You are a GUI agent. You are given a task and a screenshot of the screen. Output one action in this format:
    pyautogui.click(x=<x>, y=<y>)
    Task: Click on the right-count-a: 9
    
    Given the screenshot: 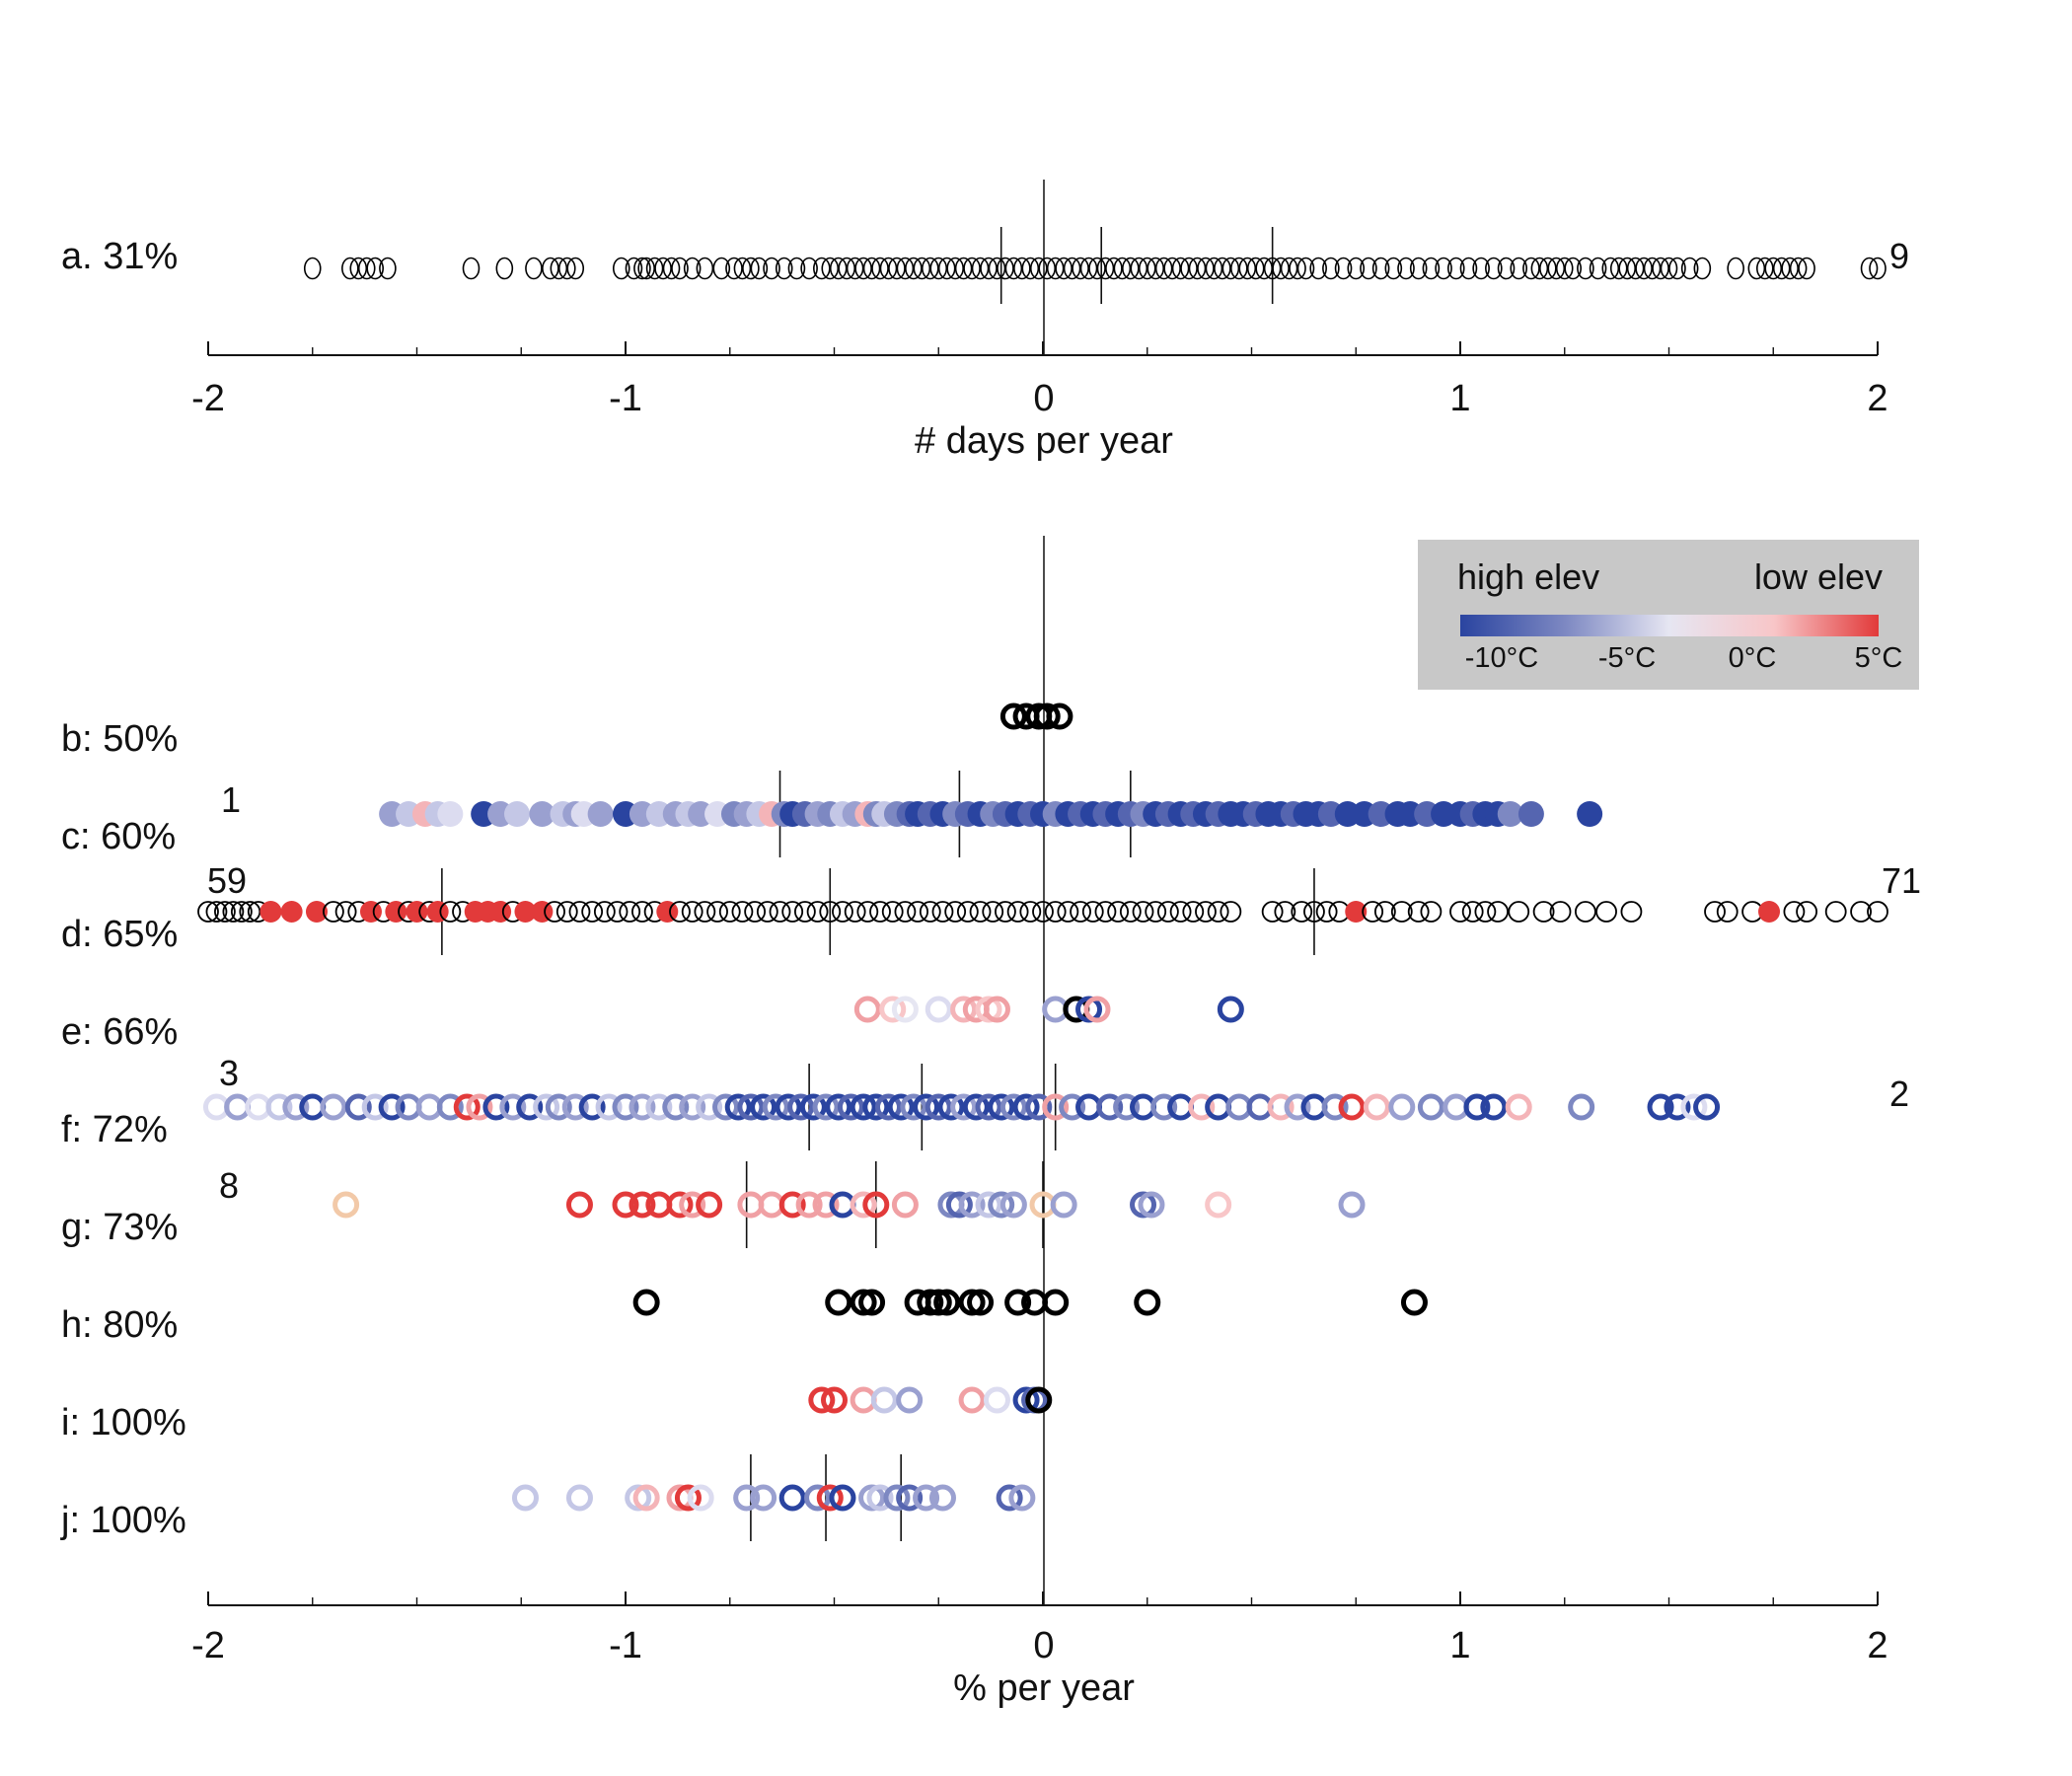 What is the action you would take?
    pyautogui.click(x=1899, y=256)
    